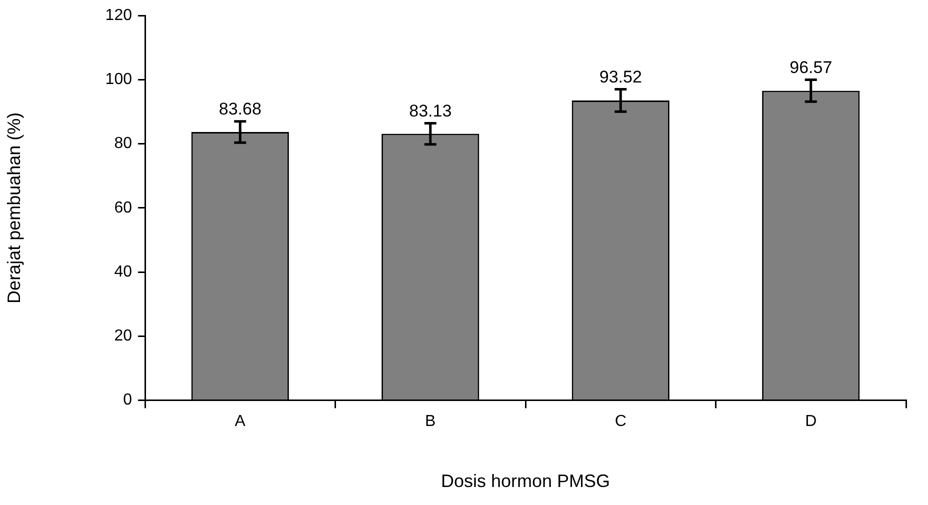 The image size is (928, 505). What do you see at coordinates (240, 421) in the screenshot?
I see `x-tick-label: A` at bounding box center [240, 421].